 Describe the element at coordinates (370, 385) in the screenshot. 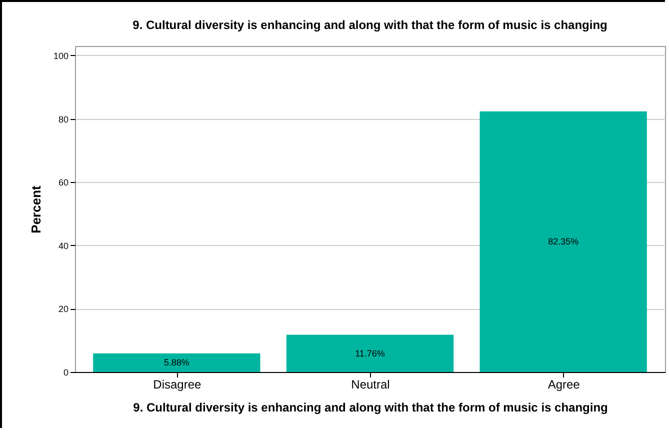

I see `x-tick-label: Neutral` at that location.